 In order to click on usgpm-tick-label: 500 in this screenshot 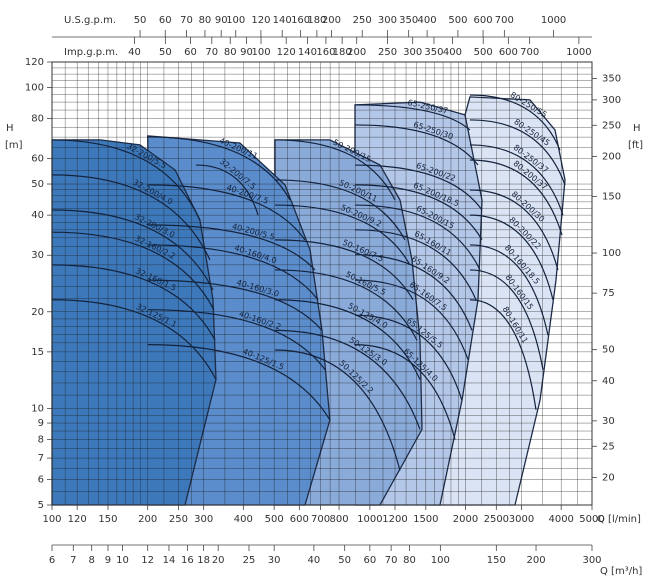, I will do `click(457, 20)`.